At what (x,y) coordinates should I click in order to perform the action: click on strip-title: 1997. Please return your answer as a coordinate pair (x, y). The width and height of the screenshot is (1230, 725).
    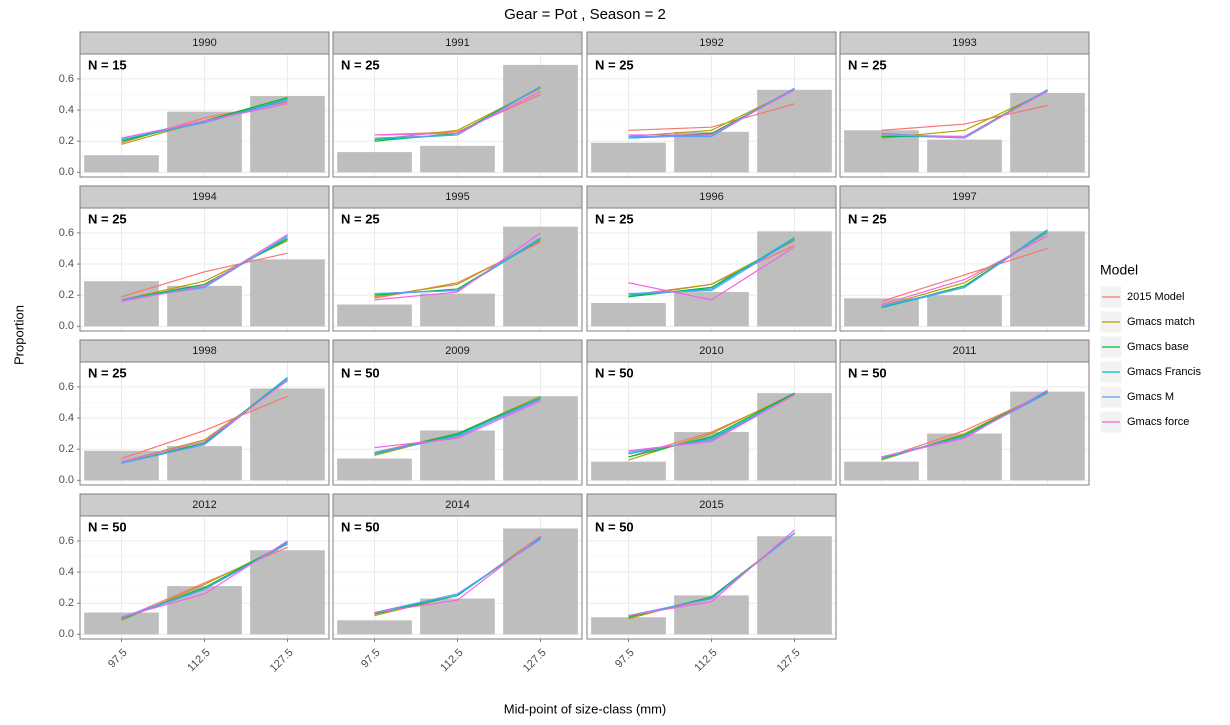
    Looking at the image, I should click on (964, 197).